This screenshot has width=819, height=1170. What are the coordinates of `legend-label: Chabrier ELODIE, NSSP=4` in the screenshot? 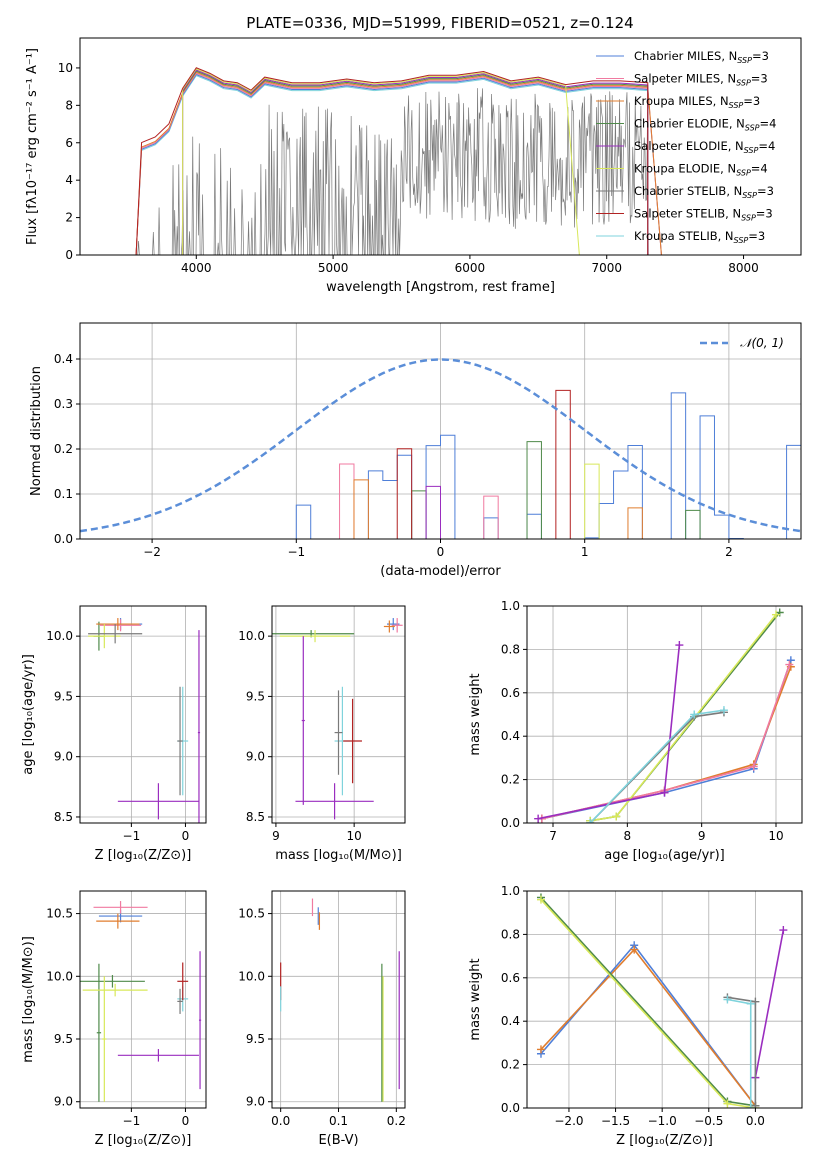 It's located at (705, 125).